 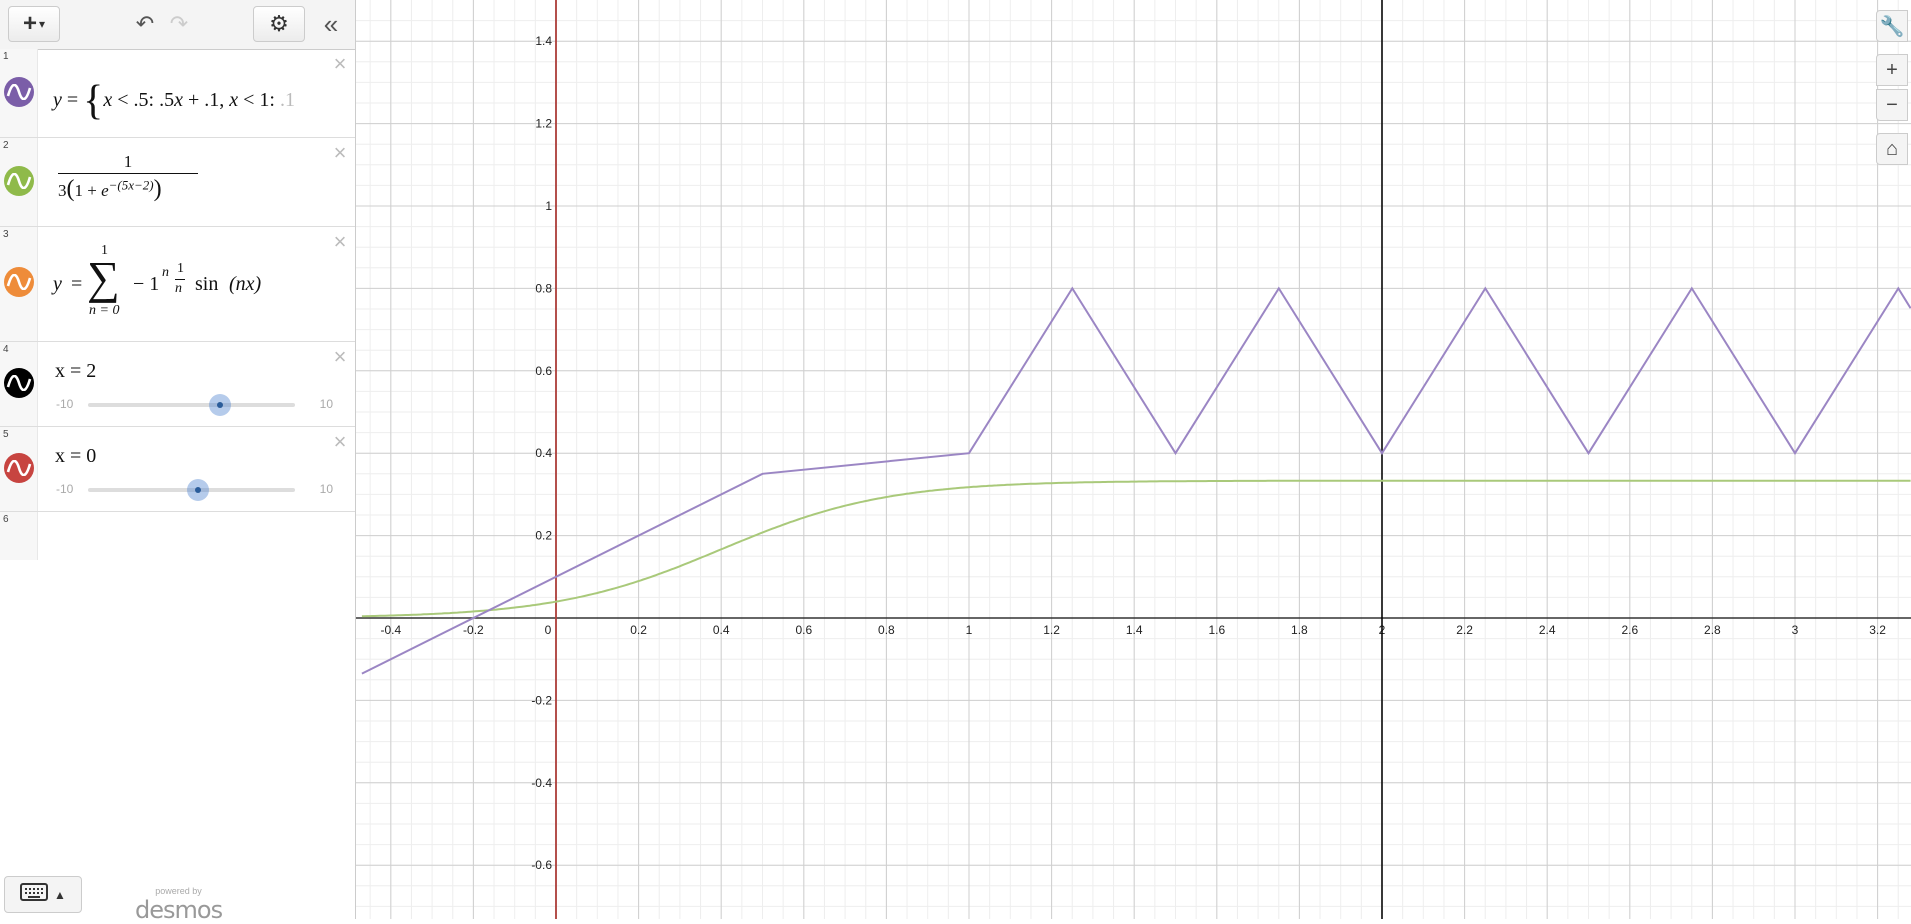 I want to click on undo-icon: ↶, so click(x=145, y=23).